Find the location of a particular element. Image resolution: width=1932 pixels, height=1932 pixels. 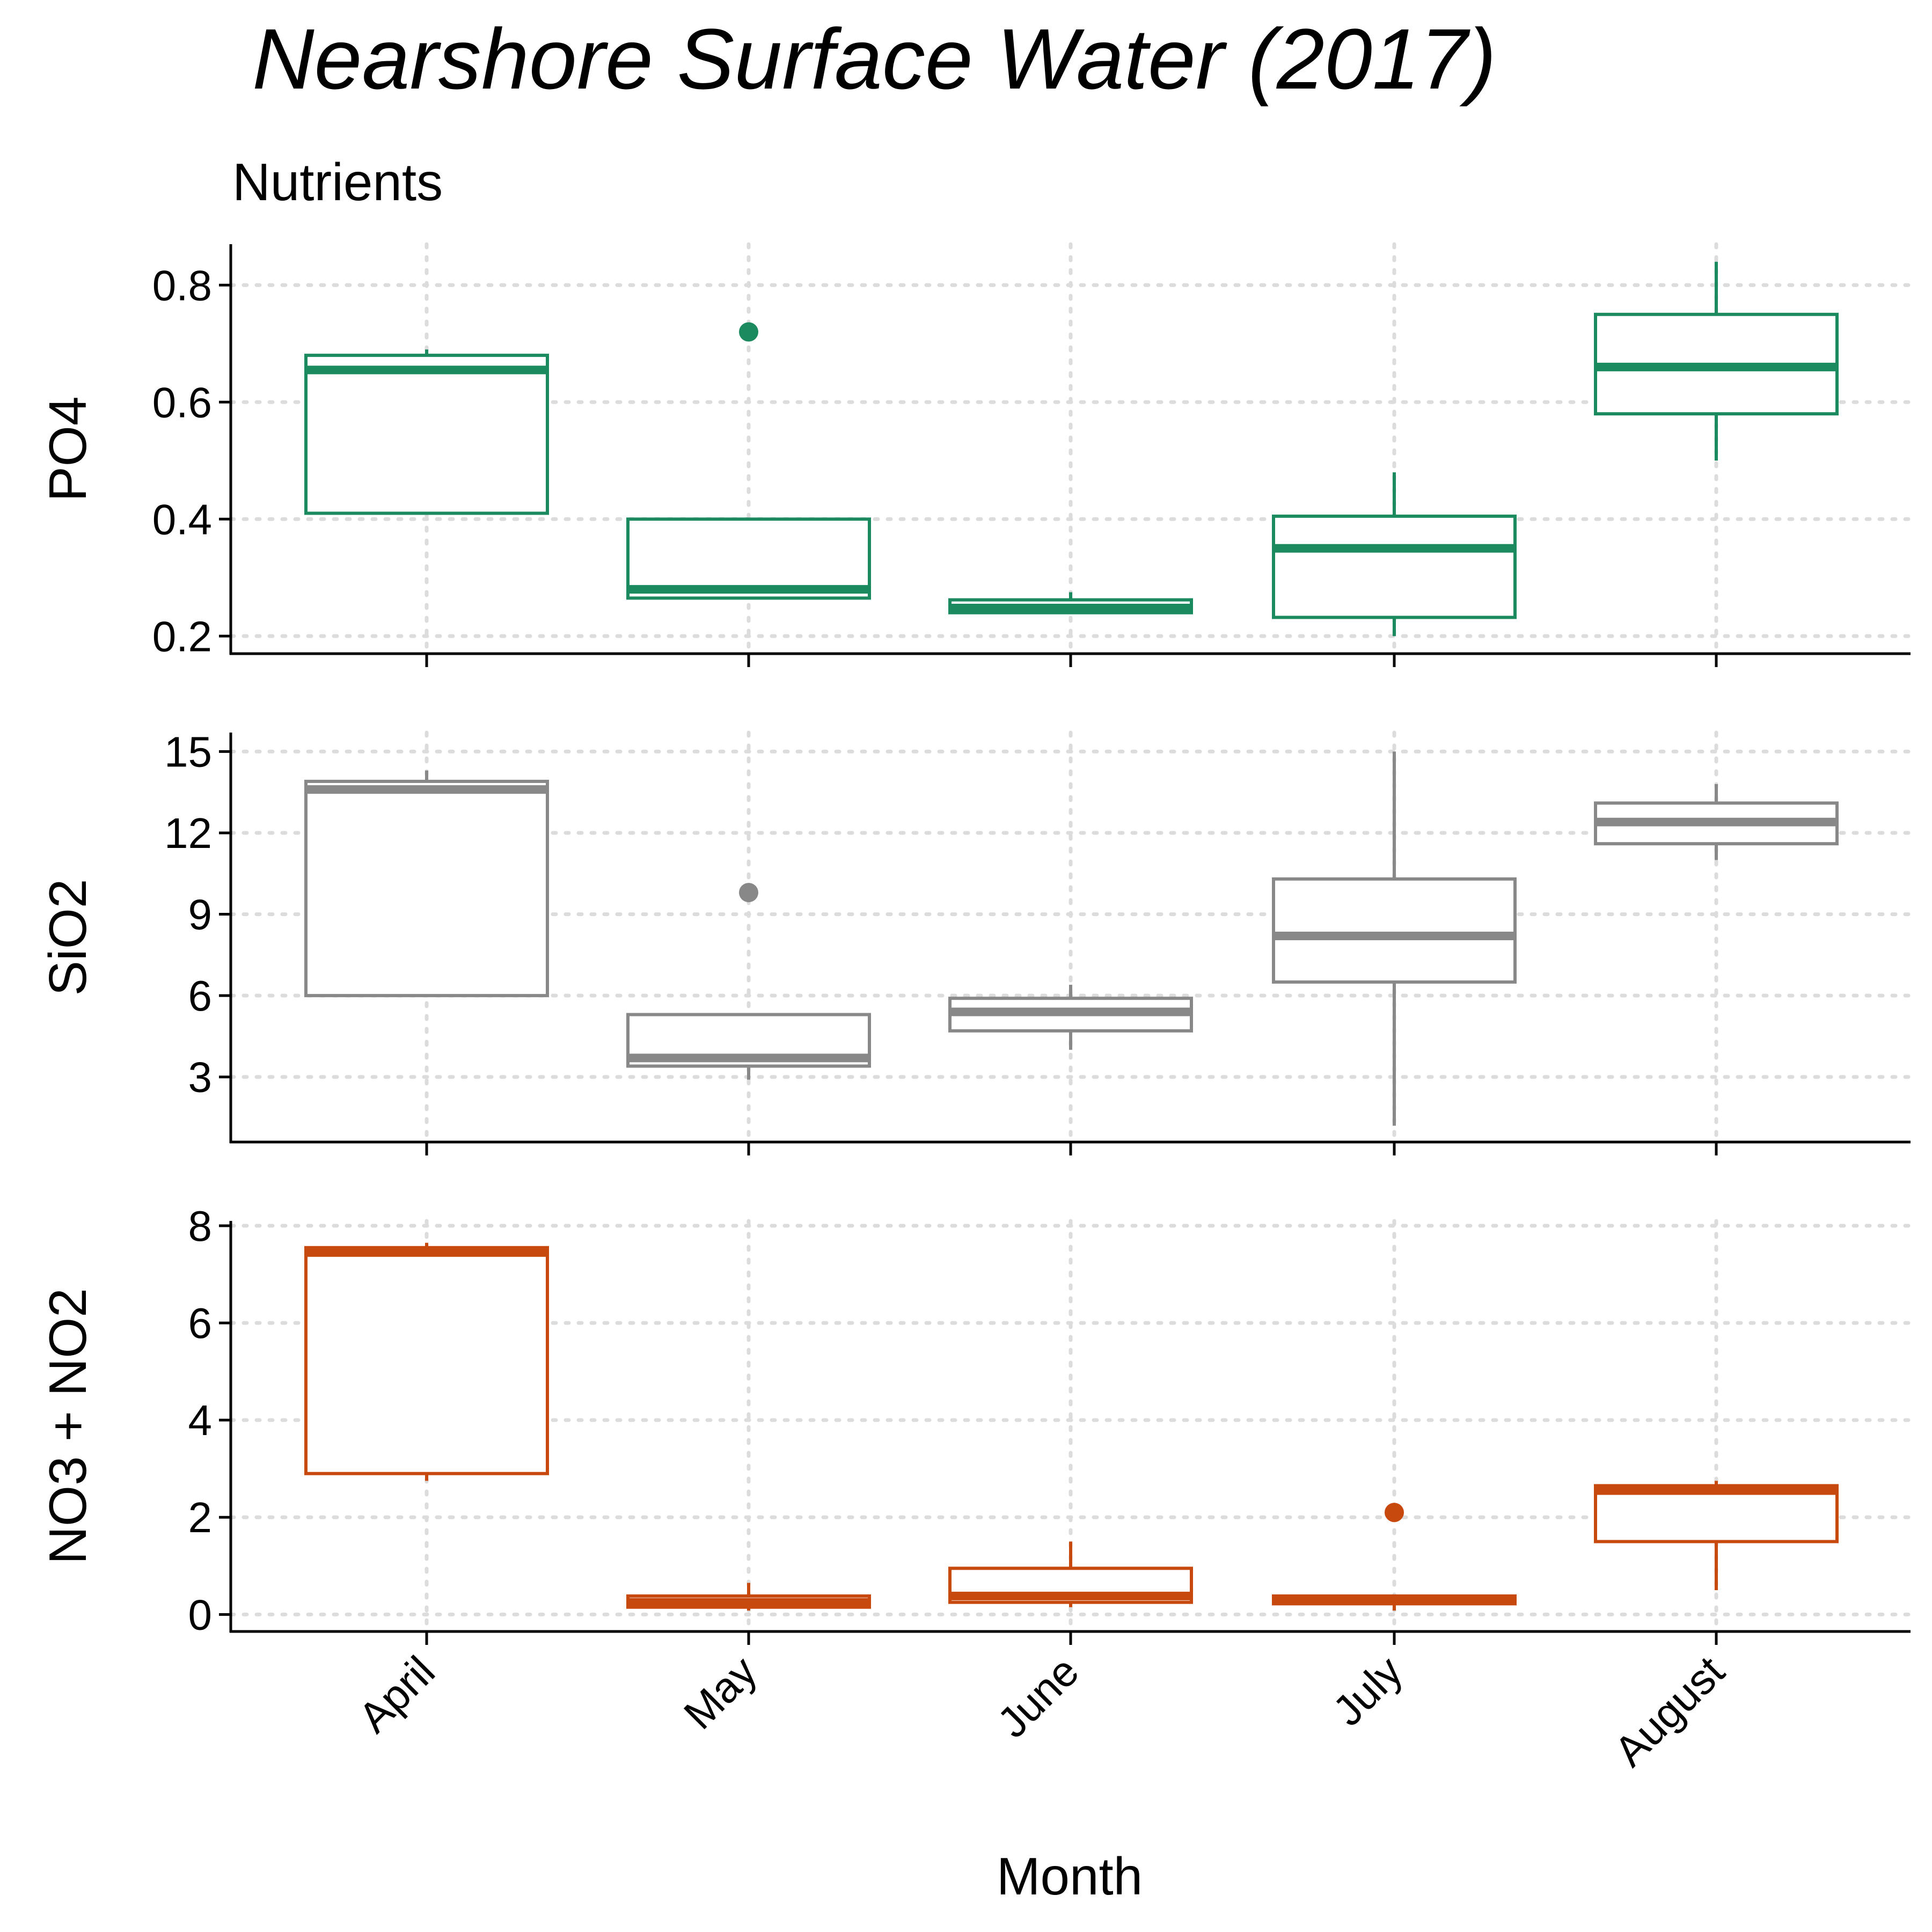

y-tick-label: 4 is located at coordinates (200, 1420).